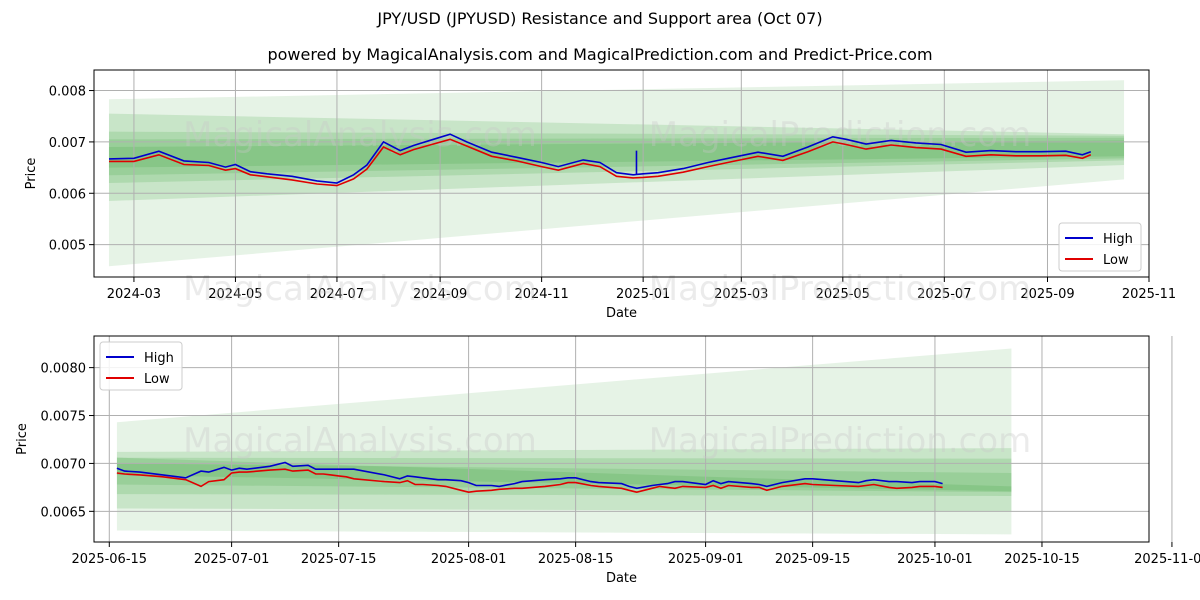 Image resolution: width=1200 pixels, height=600 pixels. What do you see at coordinates (706, 559) in the screenshot?
I see `x-tick-label: 2025-09-01` at bounding box center [706, 559].